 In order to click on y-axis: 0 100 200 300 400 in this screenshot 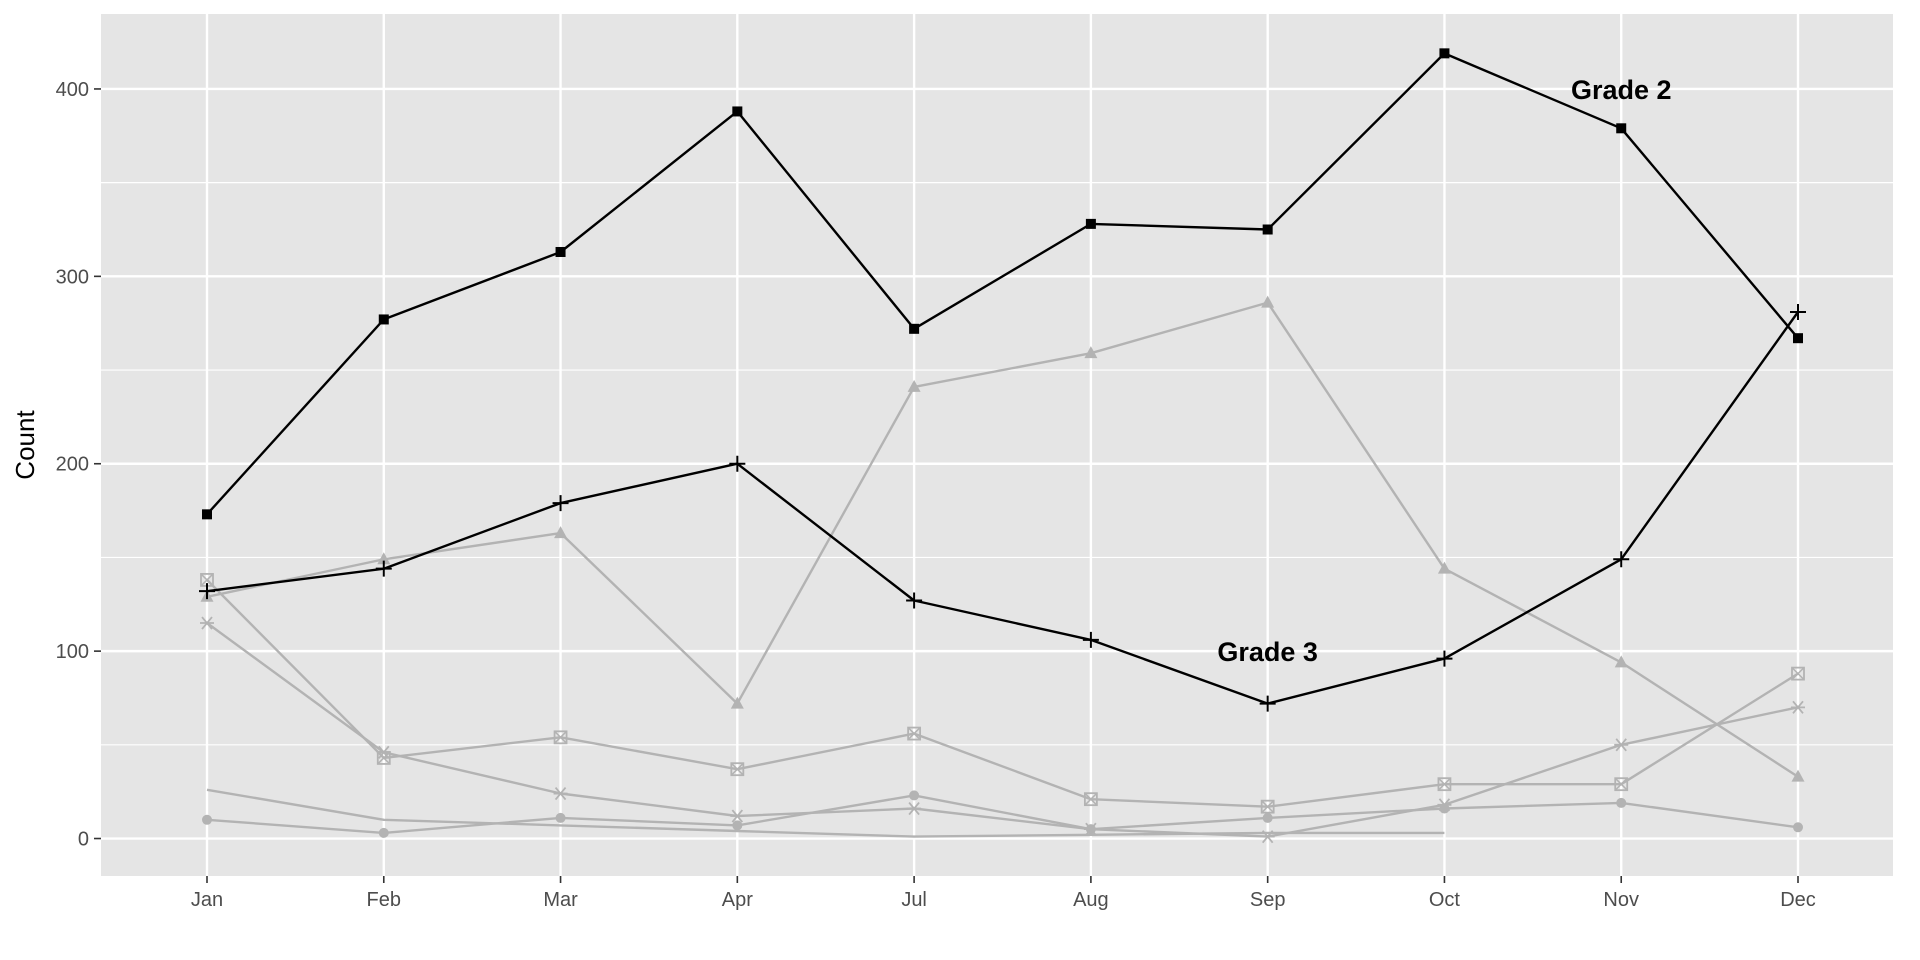, I will do `click(78, 465)`.